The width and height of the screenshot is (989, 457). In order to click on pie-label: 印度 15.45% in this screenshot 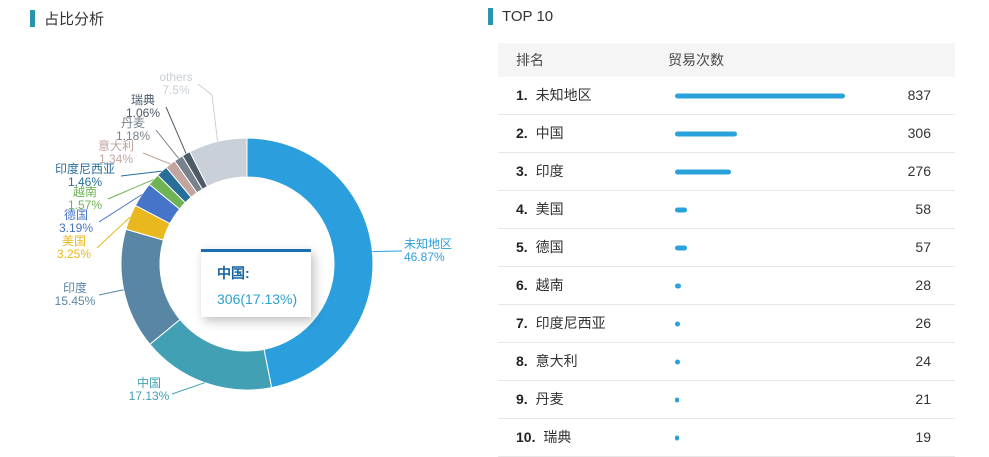, I will do `click(75, 295)`.